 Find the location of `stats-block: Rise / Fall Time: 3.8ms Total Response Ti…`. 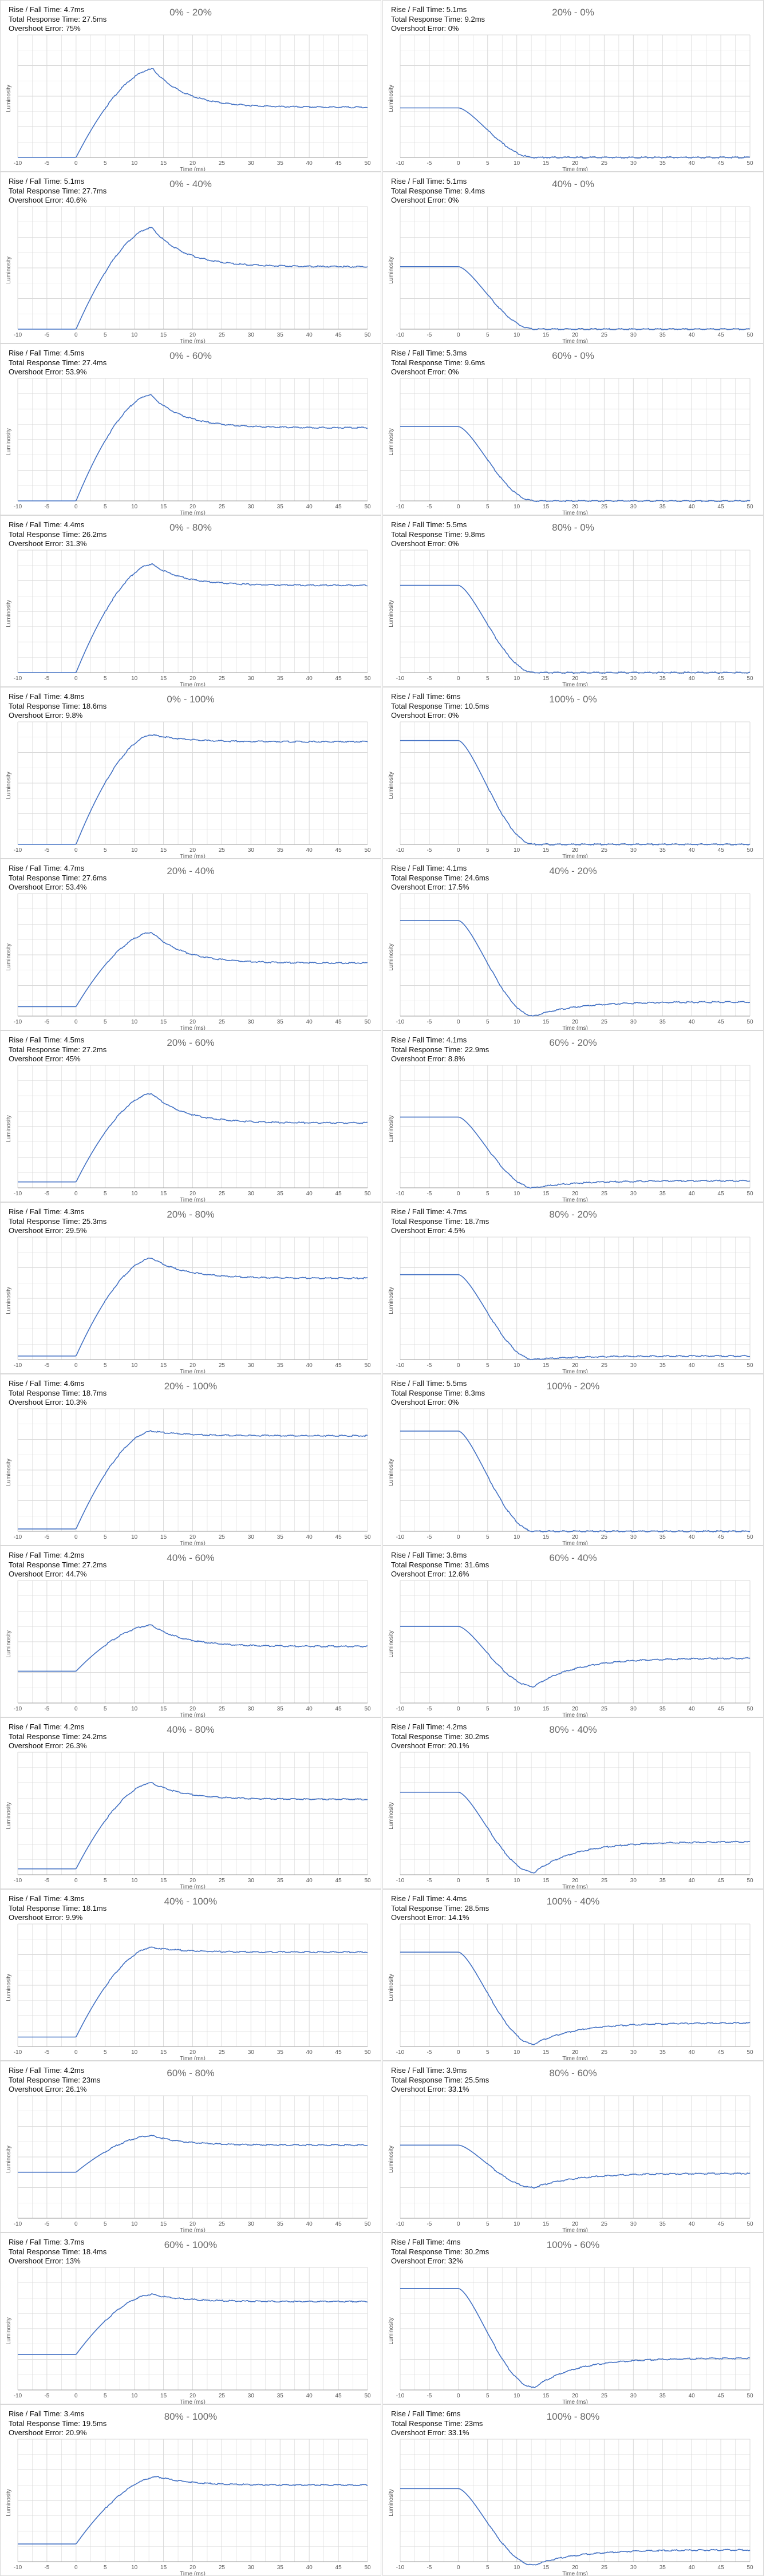

stats-block: Rise / Fall Time: 3.8ms Total Response Ti… is located at coordinates (440, 1565).